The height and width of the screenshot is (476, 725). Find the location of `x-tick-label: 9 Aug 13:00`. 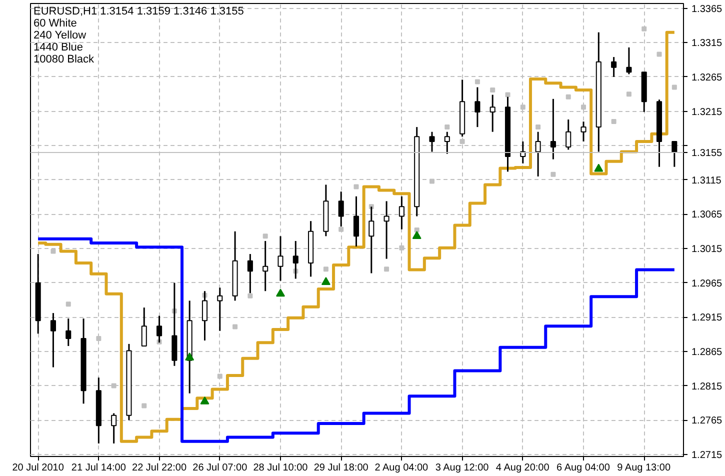

x-tick-label: 9 Aug 13:00 is located at coordinates (644, 468).